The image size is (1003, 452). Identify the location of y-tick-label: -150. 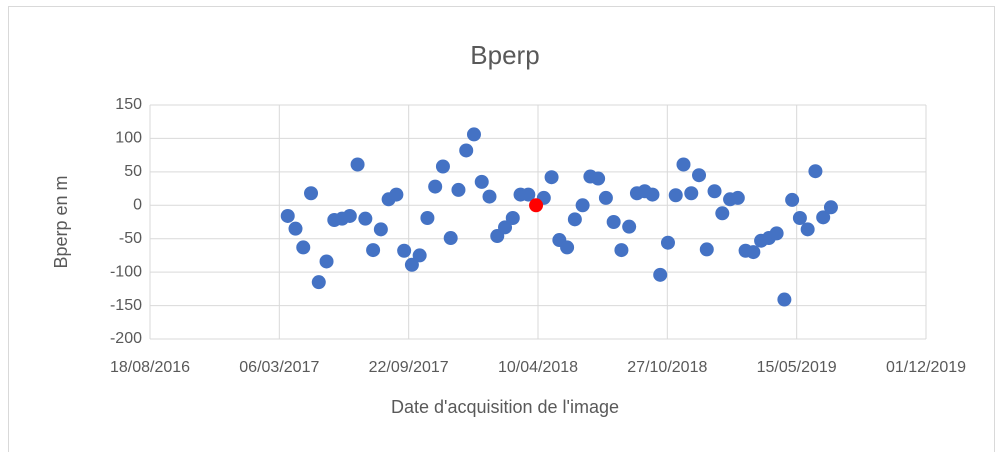
(126, 305).